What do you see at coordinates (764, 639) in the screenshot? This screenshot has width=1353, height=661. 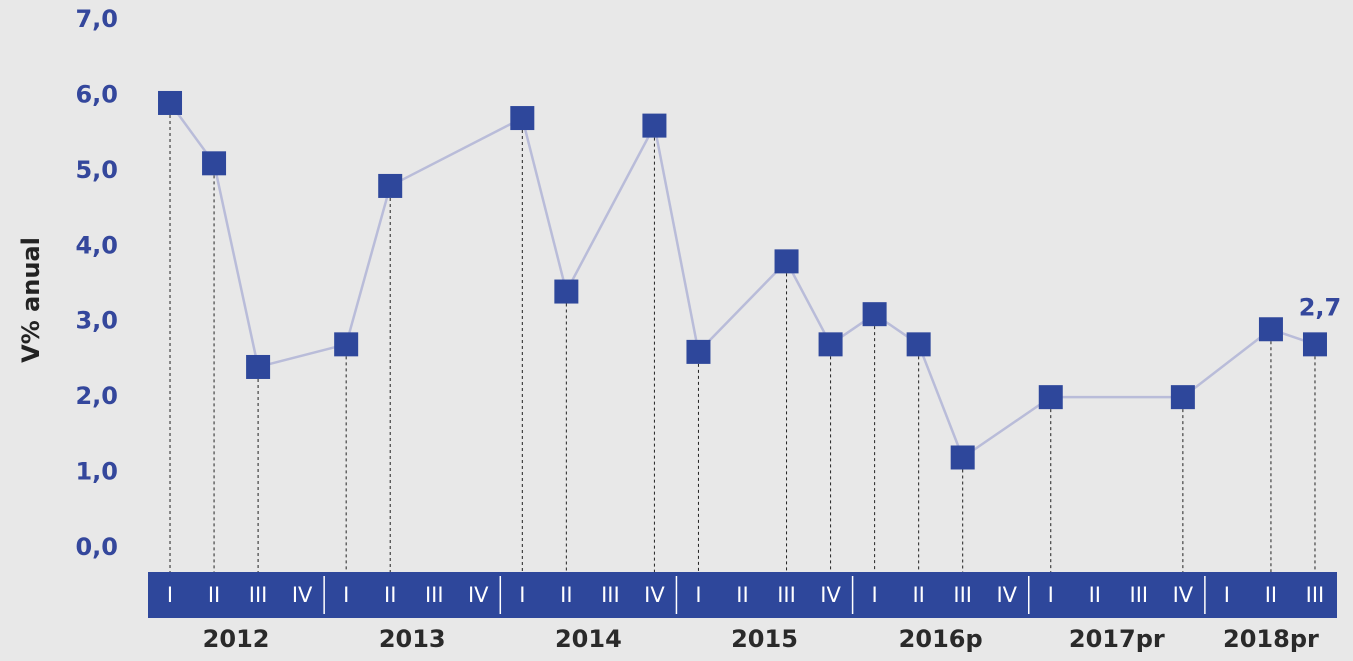 I see `year-label: 2015` at bounding box center [764, 639].